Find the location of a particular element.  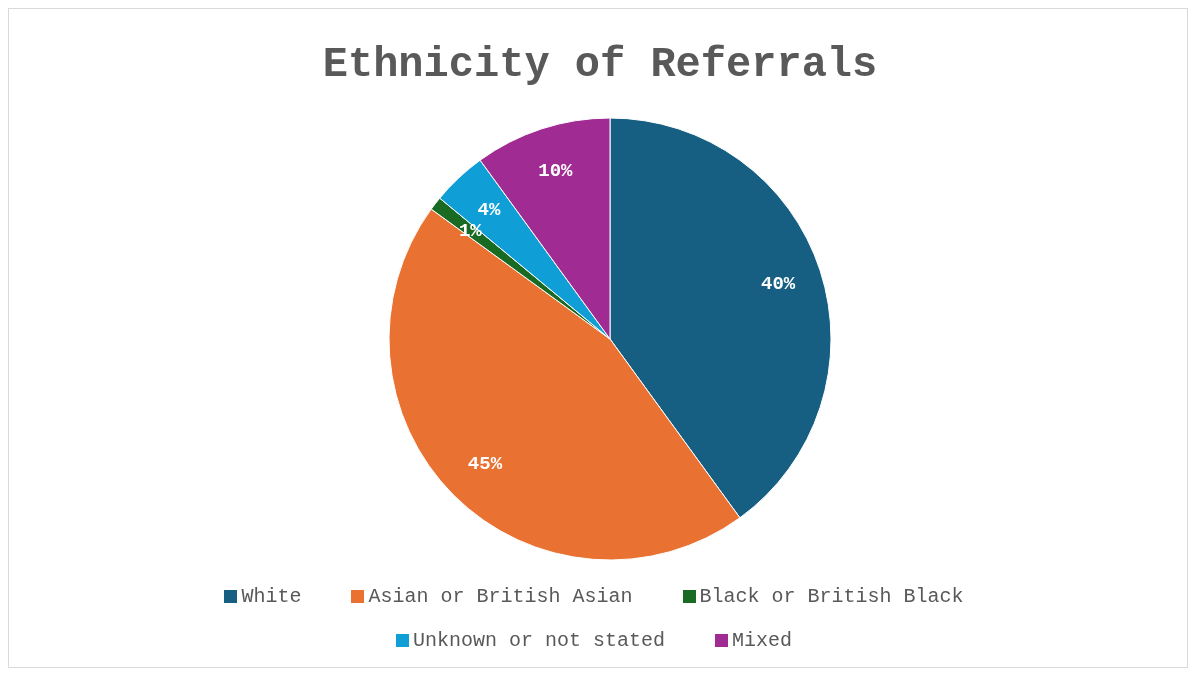

legend-label: Mixed is located at coordinates (762, 640).